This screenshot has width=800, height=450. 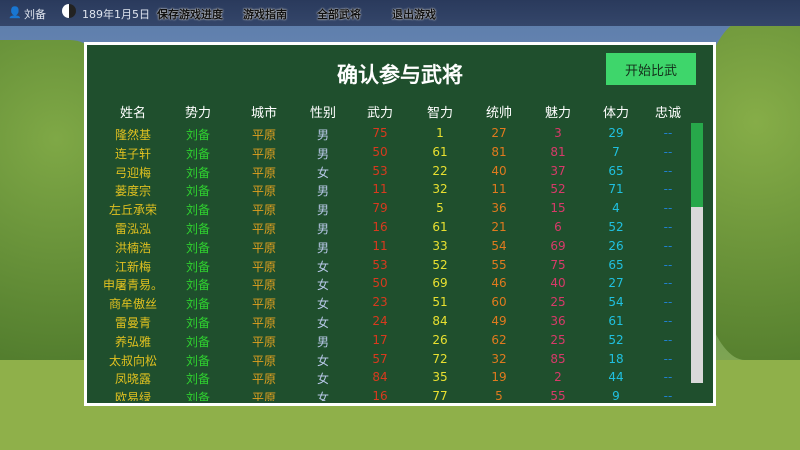 I want to click on table-row: 连子轩 刘备 平原 男 50 61 81 81 7 --, so click(x=387, y=154).